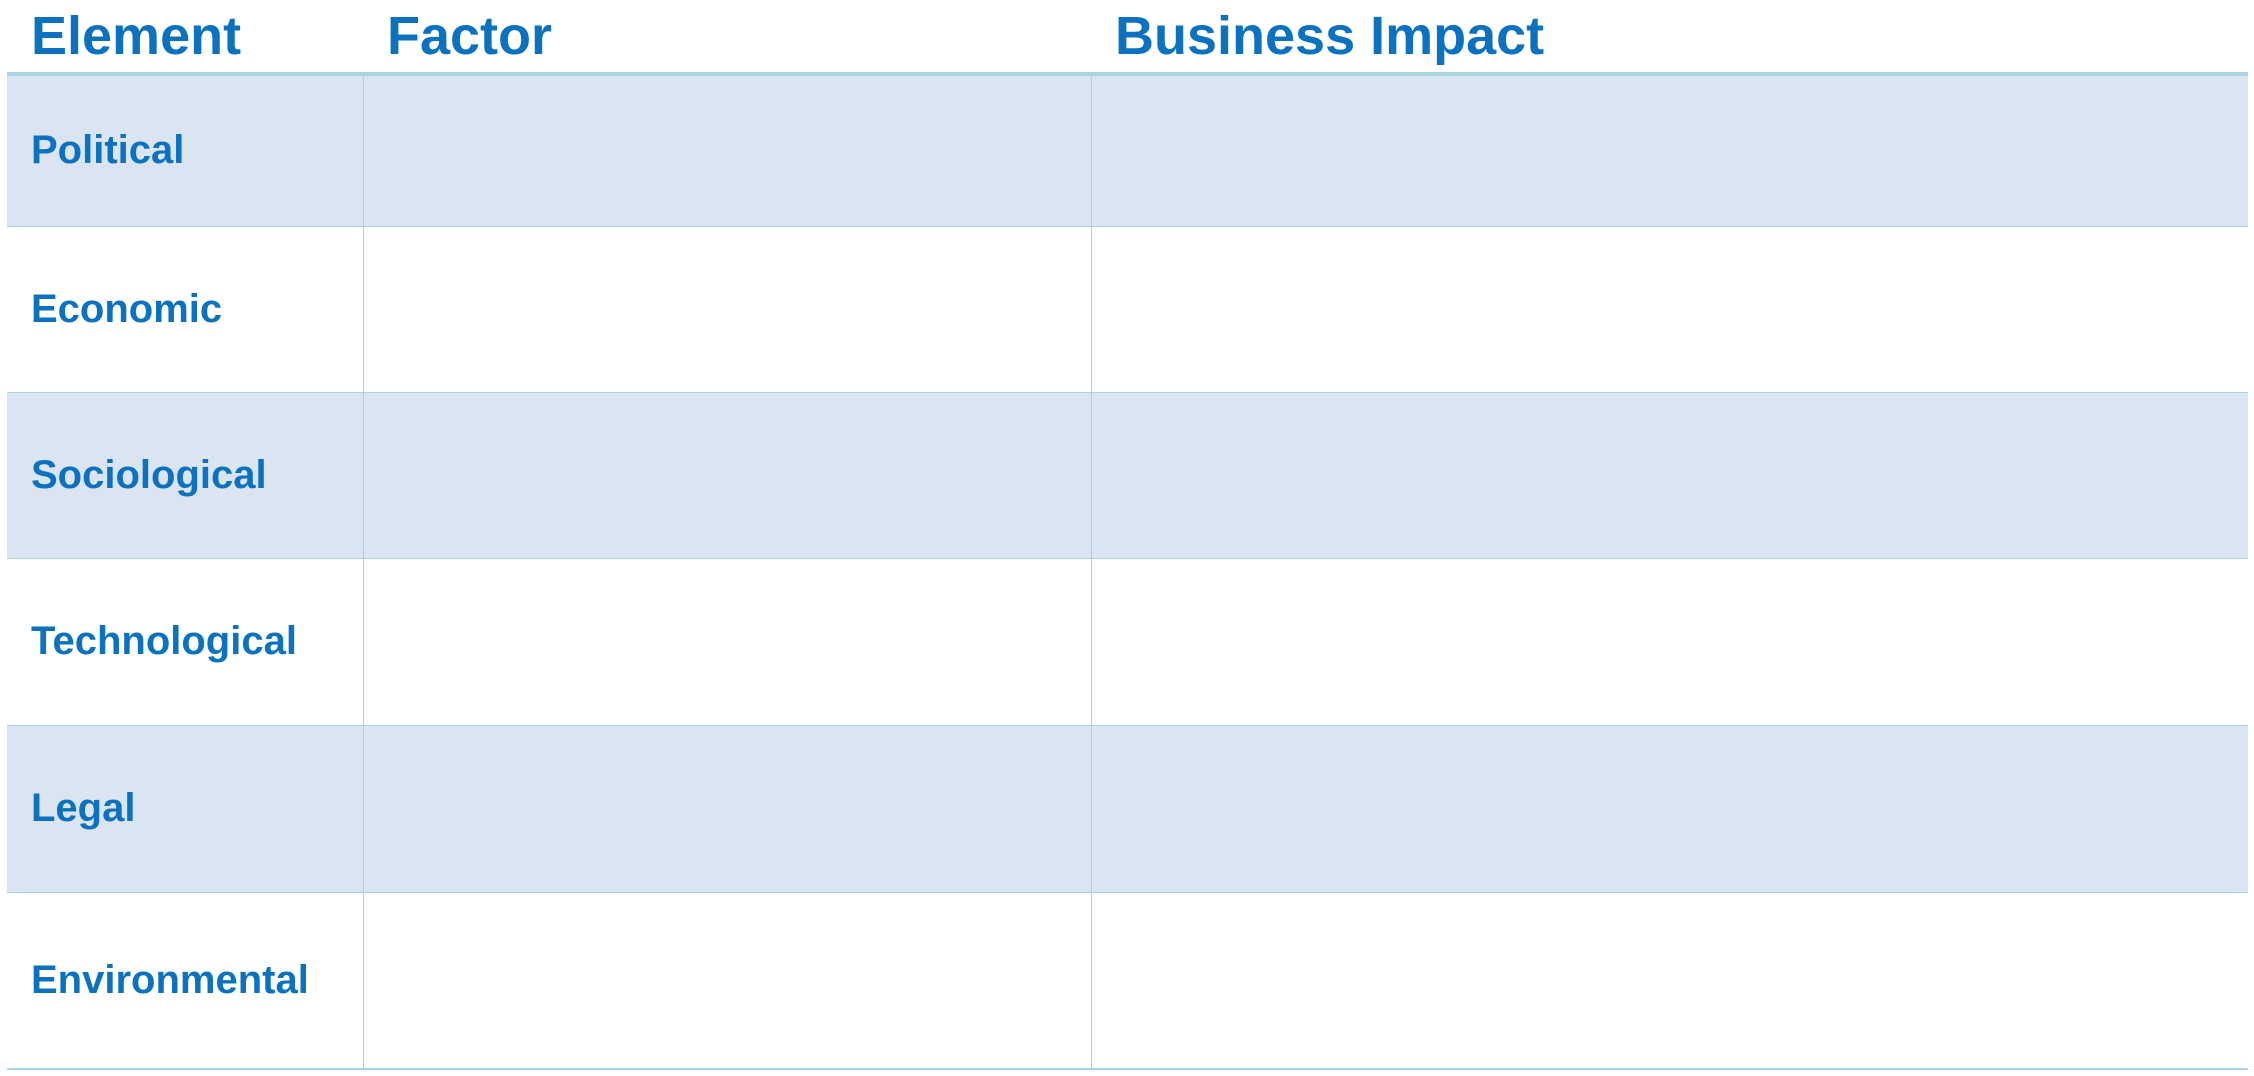  I want to click on element-cell: Political, so click(185, 150).